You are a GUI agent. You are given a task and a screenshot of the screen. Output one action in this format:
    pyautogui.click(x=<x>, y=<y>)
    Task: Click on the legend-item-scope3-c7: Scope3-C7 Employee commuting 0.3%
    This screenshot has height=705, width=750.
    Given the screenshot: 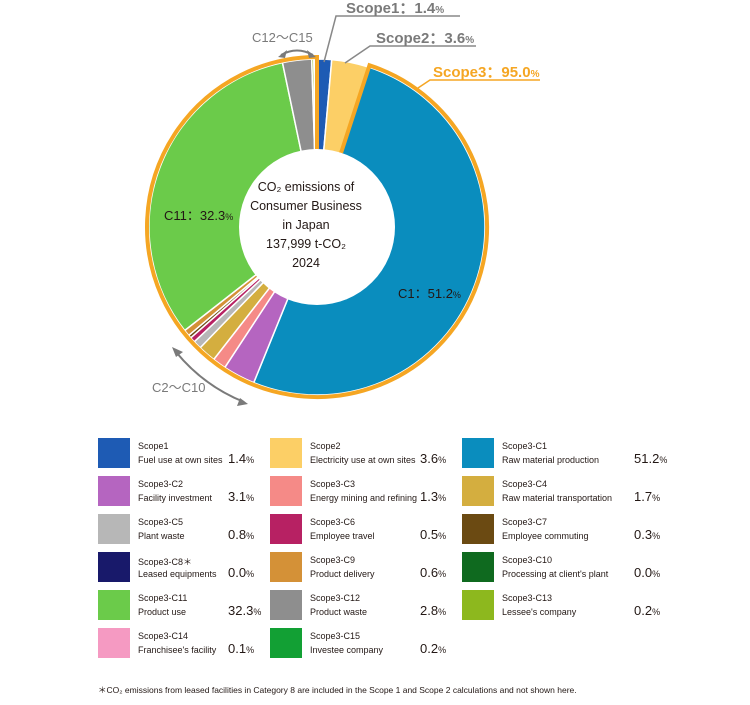 What is the action you would take?
    pyautogui.click(x=561, y=529)
    